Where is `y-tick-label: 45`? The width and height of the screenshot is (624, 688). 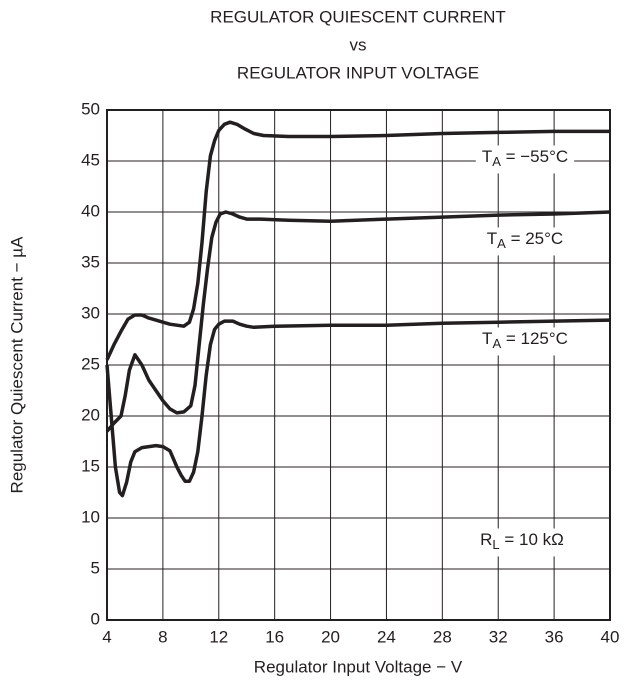 y-tick-label: 45 is located at coordinates (90, 159).